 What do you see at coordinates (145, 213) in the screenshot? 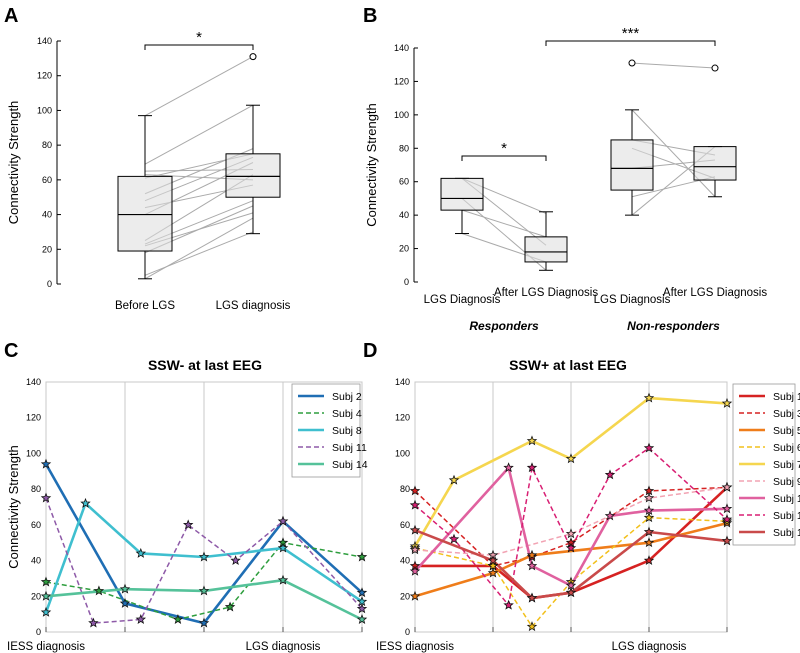
I see `panel-a-box-1-iqr-box` at bounding box center [145, 213].